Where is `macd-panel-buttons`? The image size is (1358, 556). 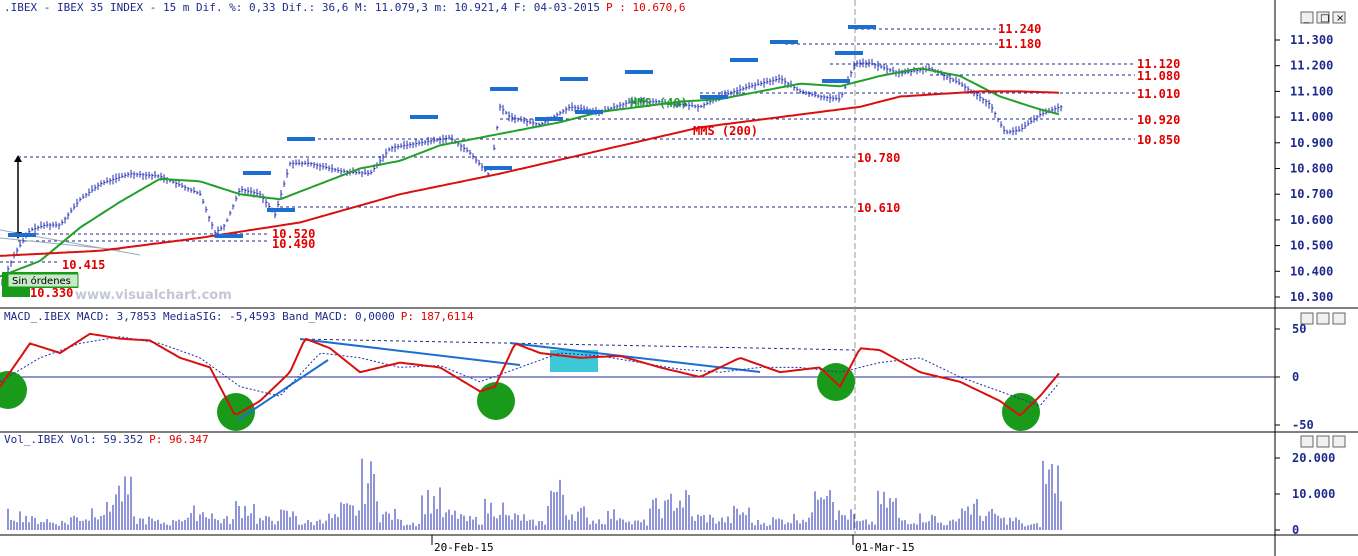 macd-panel-buttons is located at coordinates (1323, 318).